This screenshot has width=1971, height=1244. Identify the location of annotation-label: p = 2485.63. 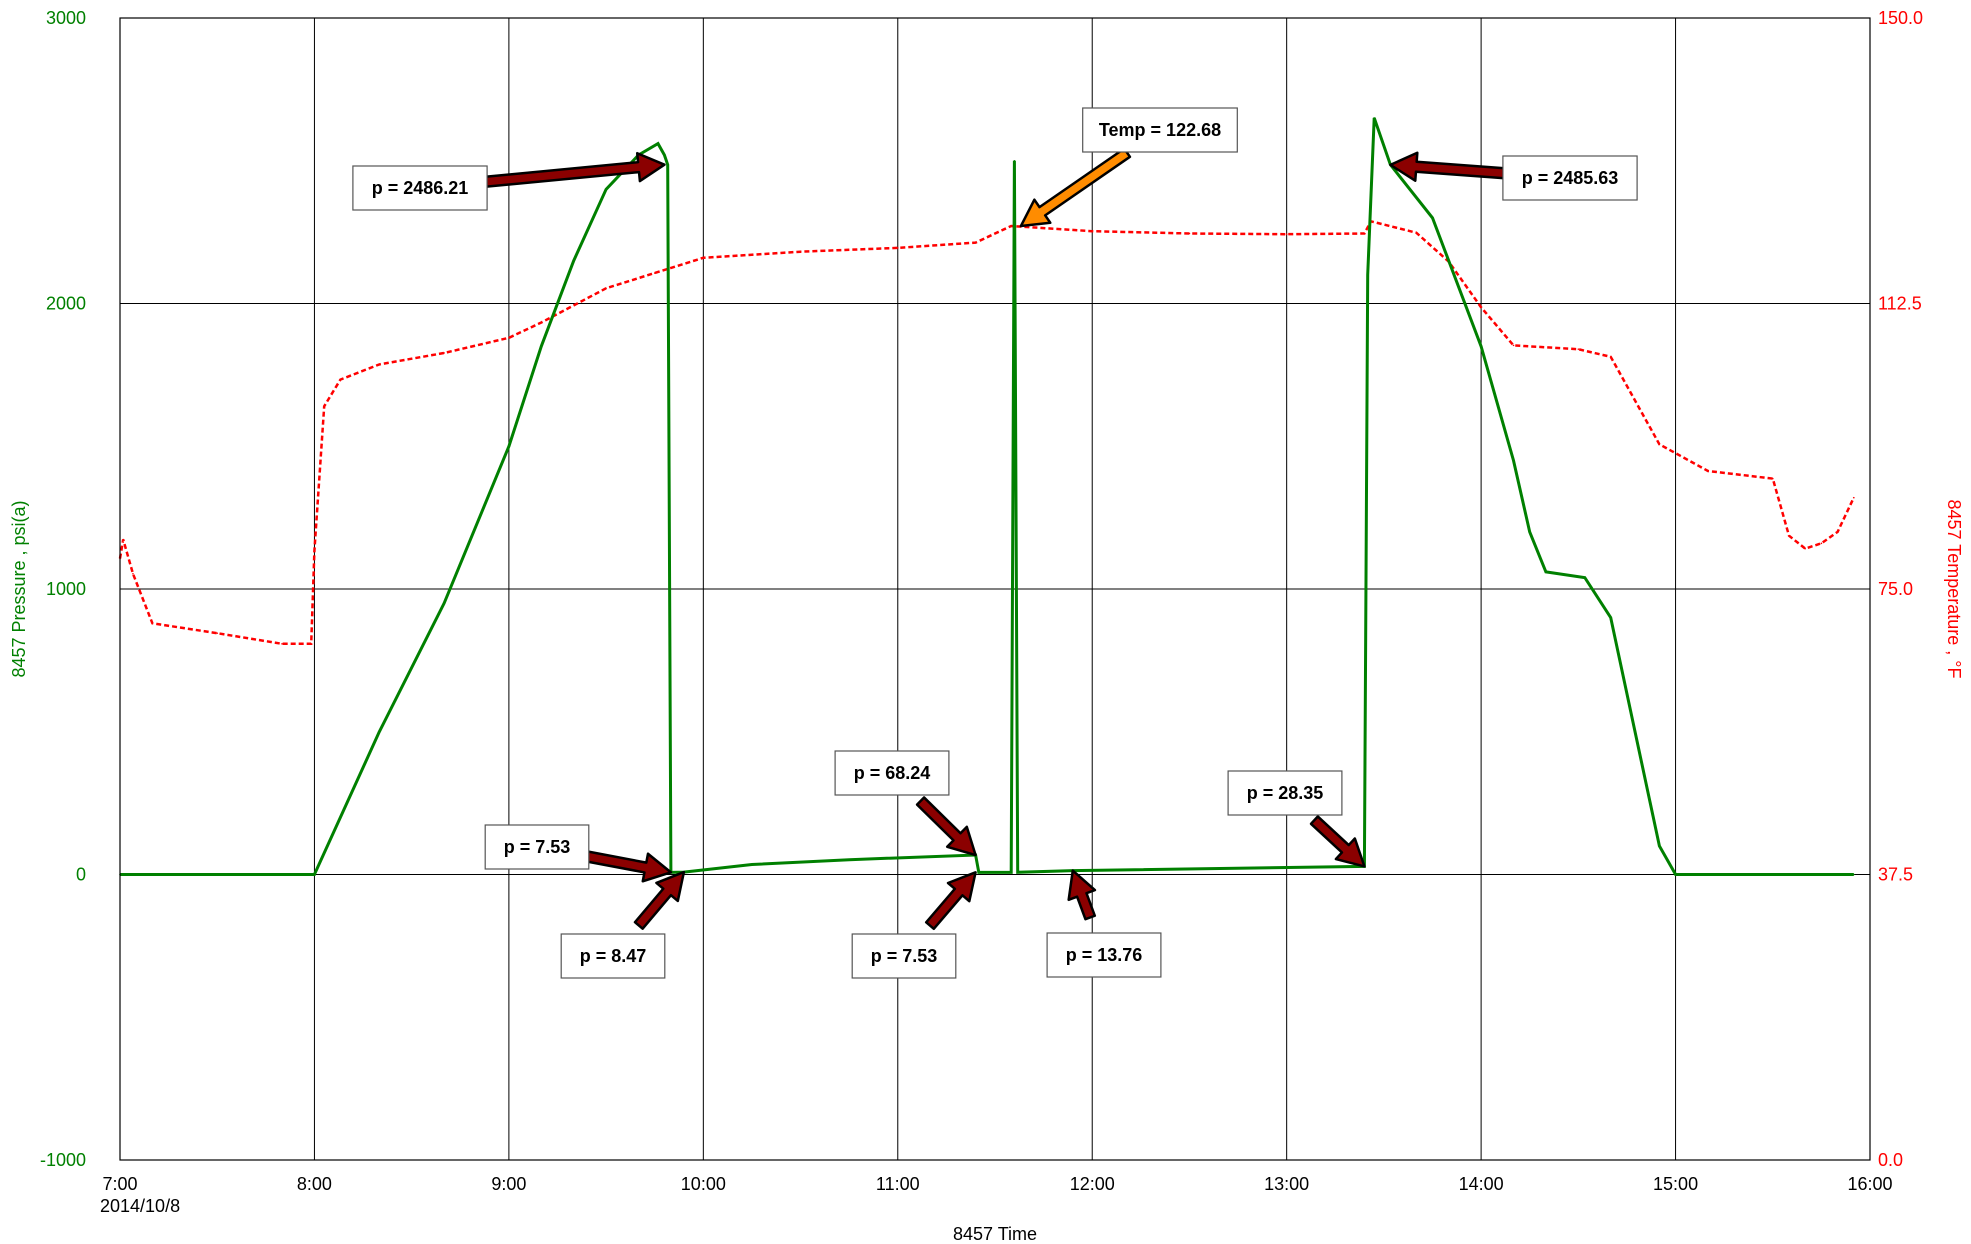
(1570, 178).